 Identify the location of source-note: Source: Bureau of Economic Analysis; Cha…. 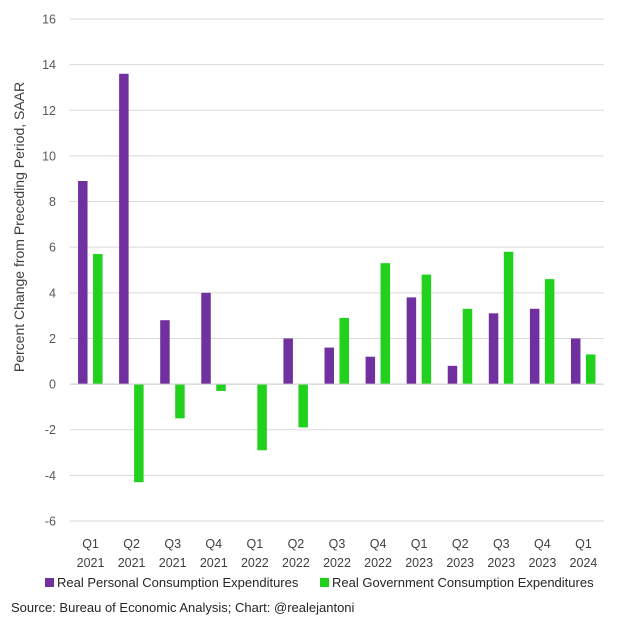
(183, 607).